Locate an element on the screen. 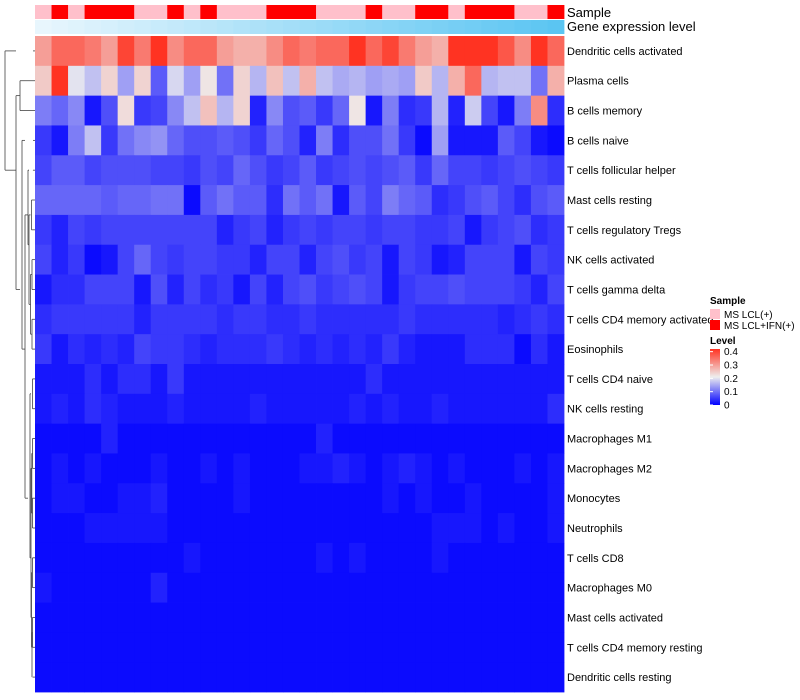 The width and height of the screenshot is (800, 700). row-label: Dendritic cells activated is located at coordinates (625, 52).